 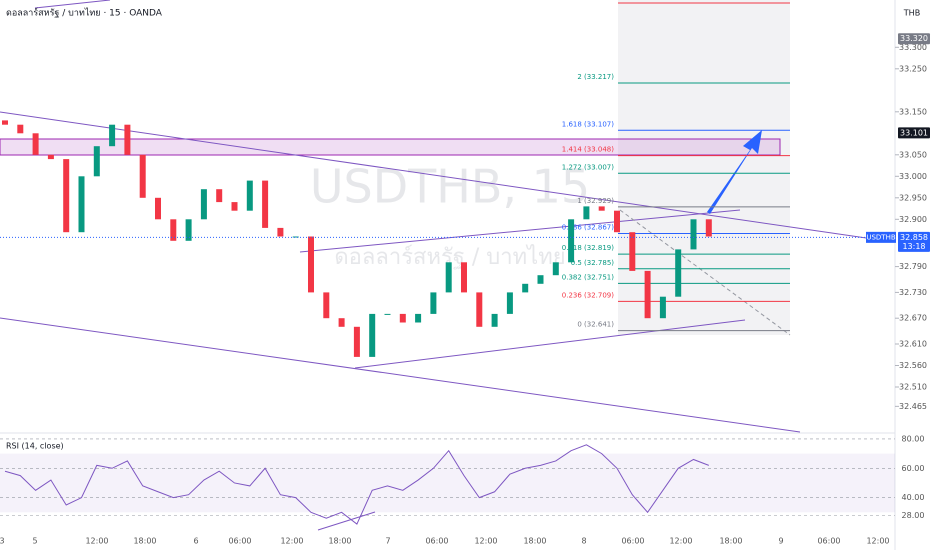 I want to click on arrow, so click(x=734, y=172).